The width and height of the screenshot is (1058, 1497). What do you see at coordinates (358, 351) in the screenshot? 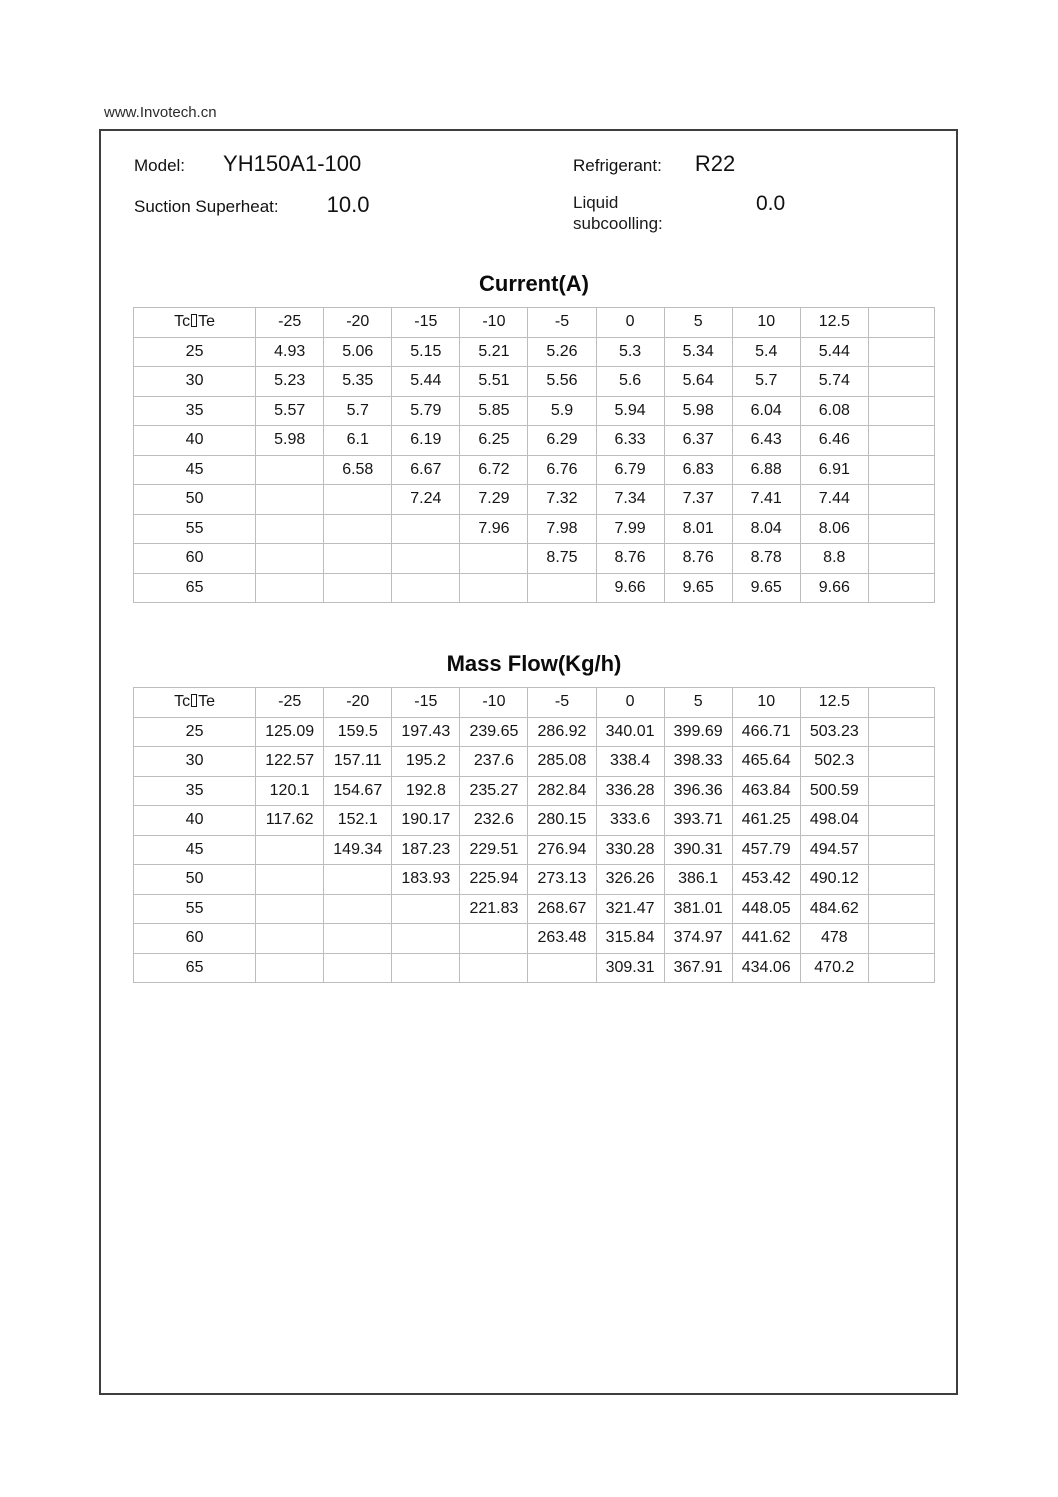
I see `value-cell: 5.06` at bounding box center [358, 351].